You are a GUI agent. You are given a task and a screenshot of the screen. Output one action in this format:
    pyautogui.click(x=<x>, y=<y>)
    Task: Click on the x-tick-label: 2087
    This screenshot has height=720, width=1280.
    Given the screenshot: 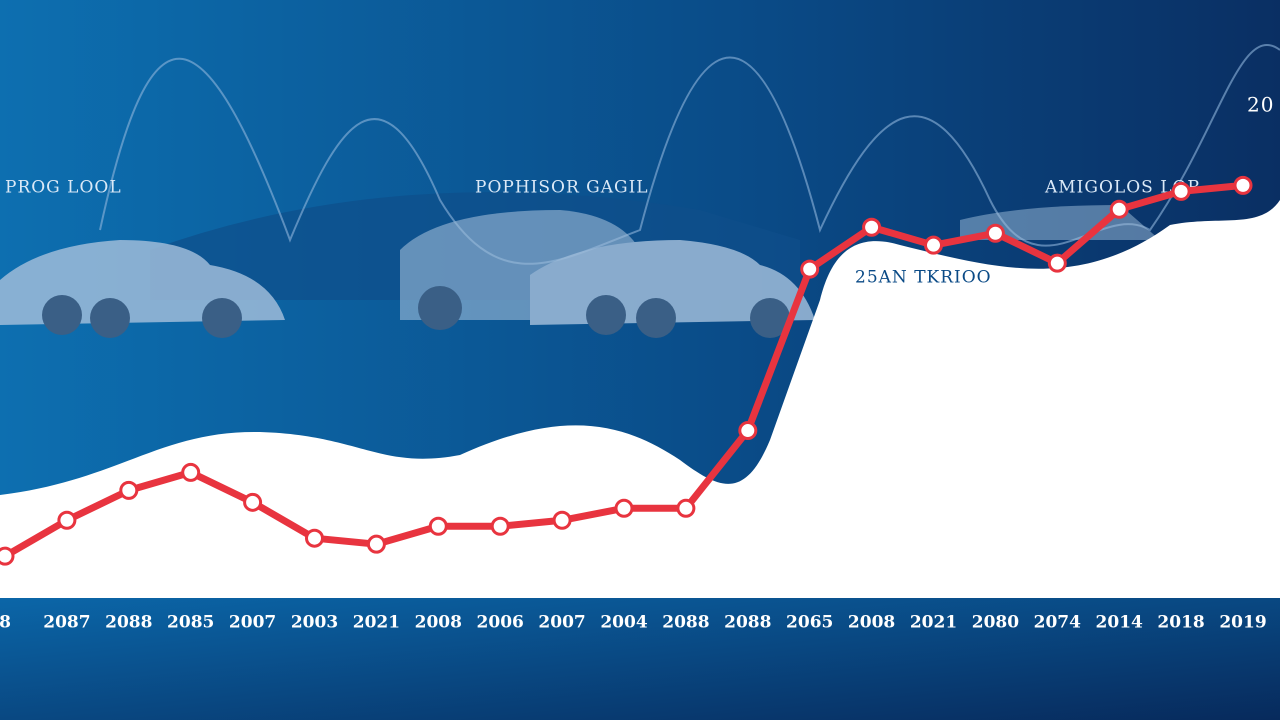 What is the action you would take?
    pyautogui.click(x=66, y=623)
    